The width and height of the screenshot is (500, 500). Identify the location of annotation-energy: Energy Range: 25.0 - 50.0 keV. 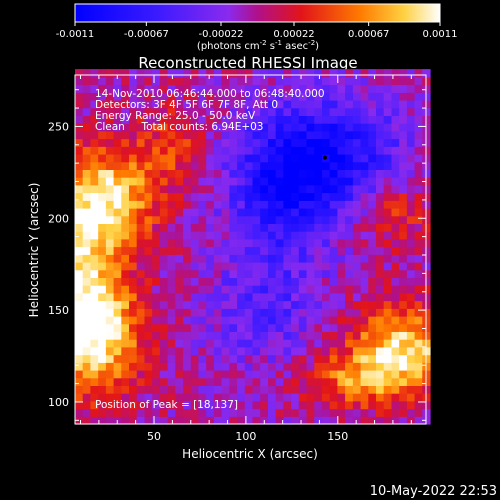
(175, 116).